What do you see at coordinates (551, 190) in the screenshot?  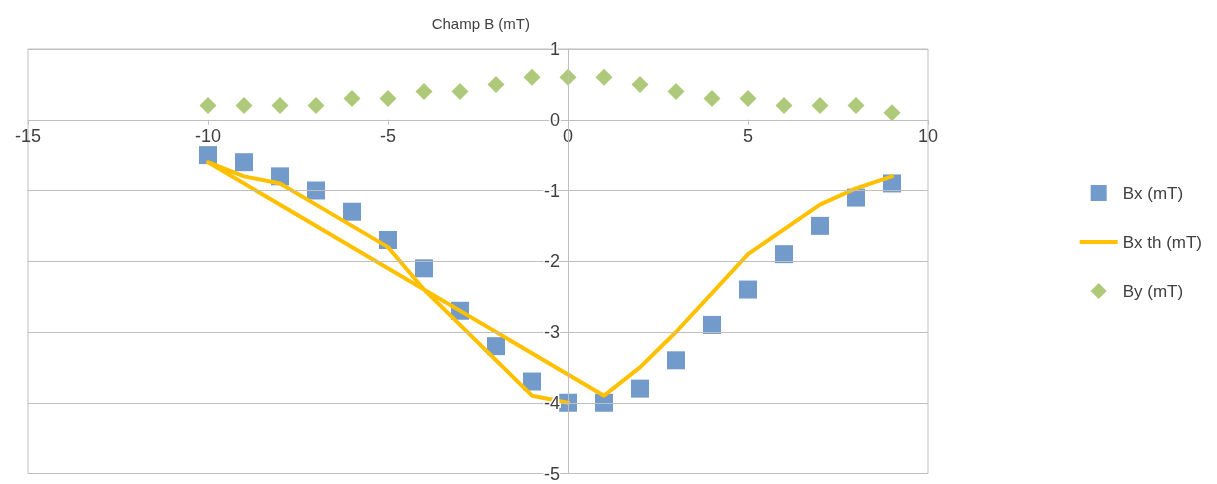 I see `y-tick-label: -1` at bounding box center [551, 190].